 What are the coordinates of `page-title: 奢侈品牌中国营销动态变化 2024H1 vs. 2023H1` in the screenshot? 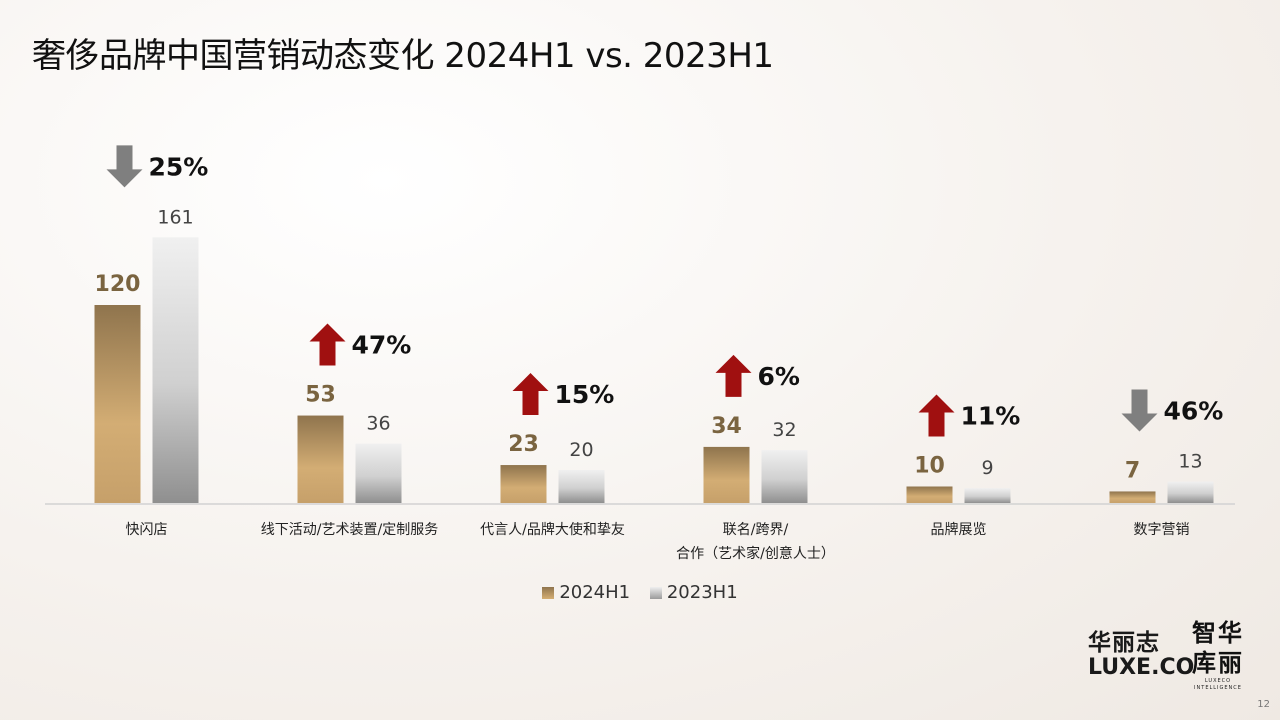 It's located at (403, 56).